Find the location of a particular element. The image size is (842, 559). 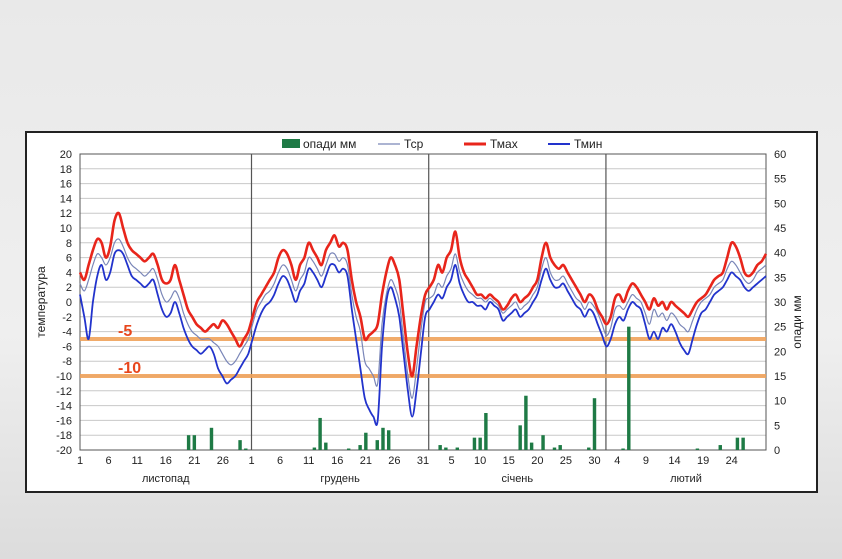

x-tick-label: 24 is located at coordinates (732, 461).